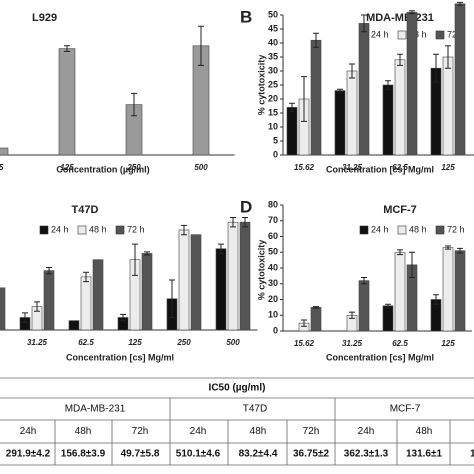 The width and height of the screenshot is (474, 474). I want to click on chart-title: L929, so click(44, 18).